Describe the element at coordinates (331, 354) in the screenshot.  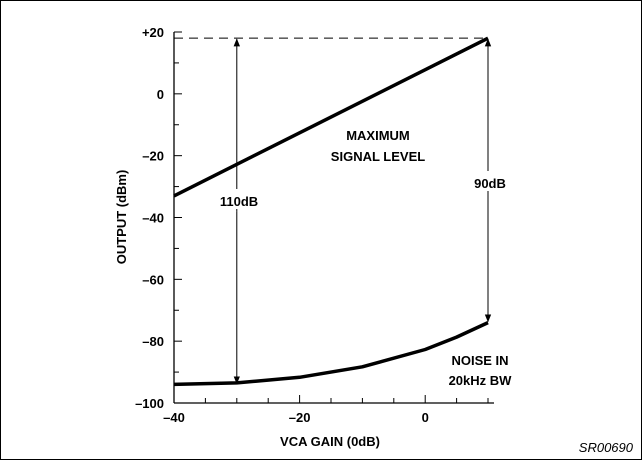
I see `noise-curve` at that location.